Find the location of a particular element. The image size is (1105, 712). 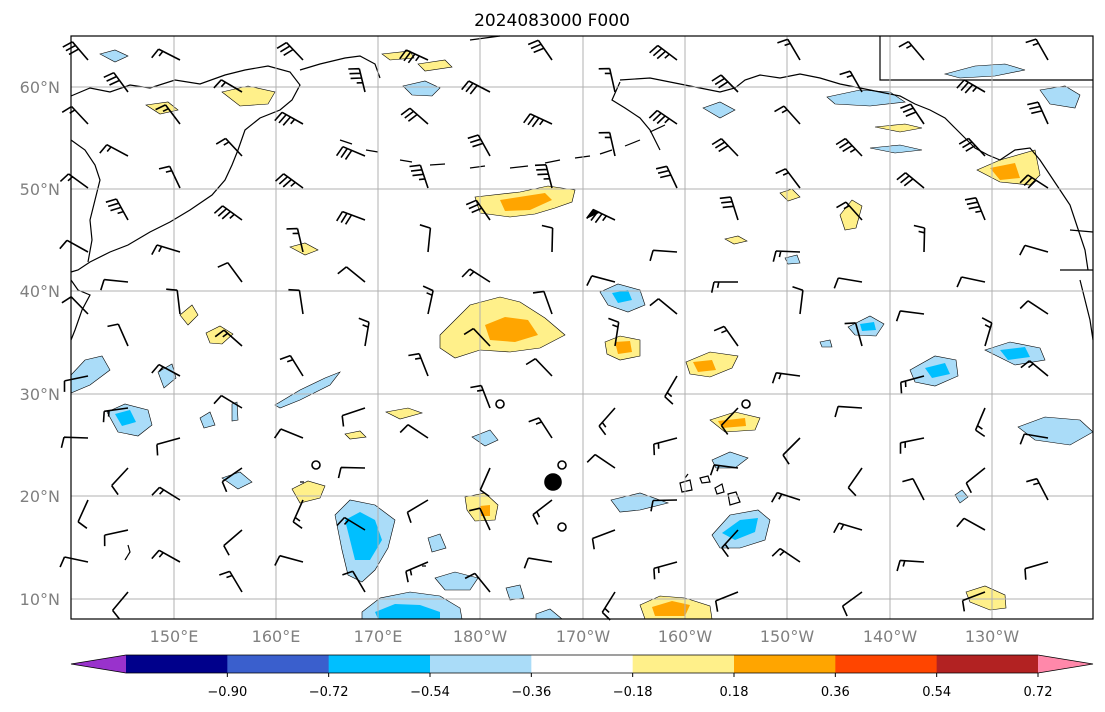

colorbar-tick-label: −0.90 is located at coordinates (227, 692).